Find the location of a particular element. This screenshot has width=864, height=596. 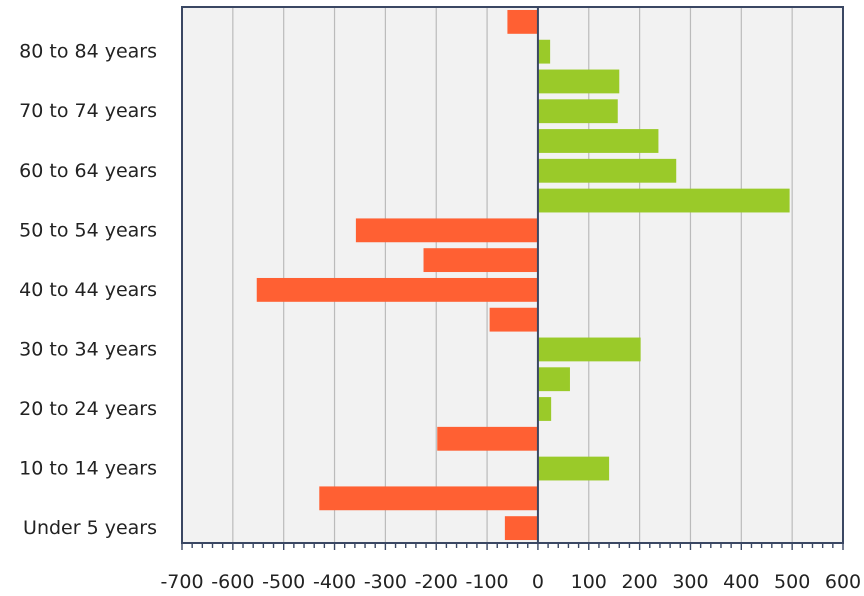

x-tick-label: -600 is located at coordinates (232, 581).